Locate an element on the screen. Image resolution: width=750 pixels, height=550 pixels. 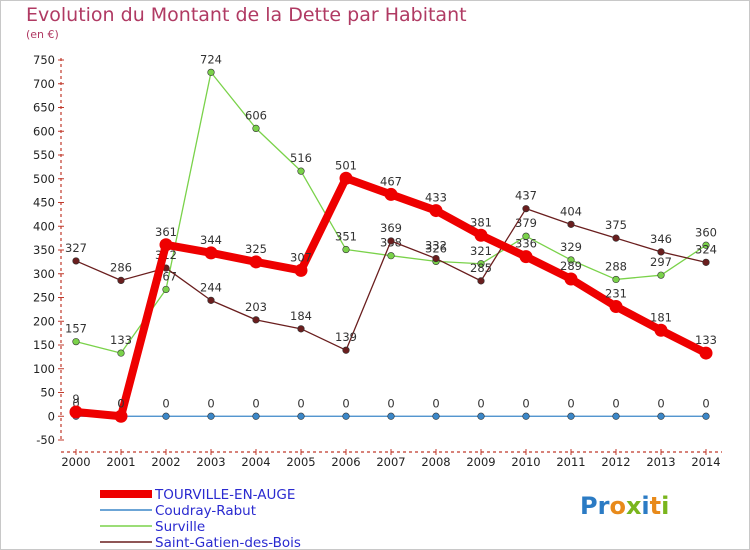
data-label: 351 is located at coordinates (346, 237).